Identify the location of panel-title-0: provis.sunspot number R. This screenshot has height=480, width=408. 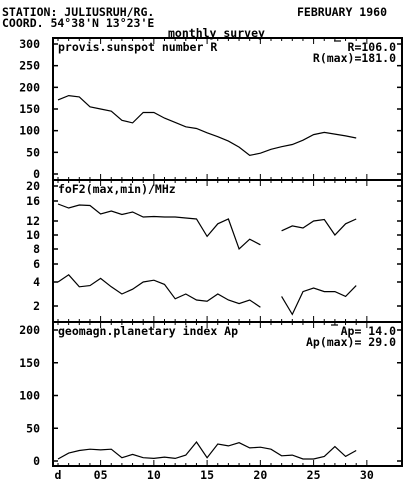
(137, 47).